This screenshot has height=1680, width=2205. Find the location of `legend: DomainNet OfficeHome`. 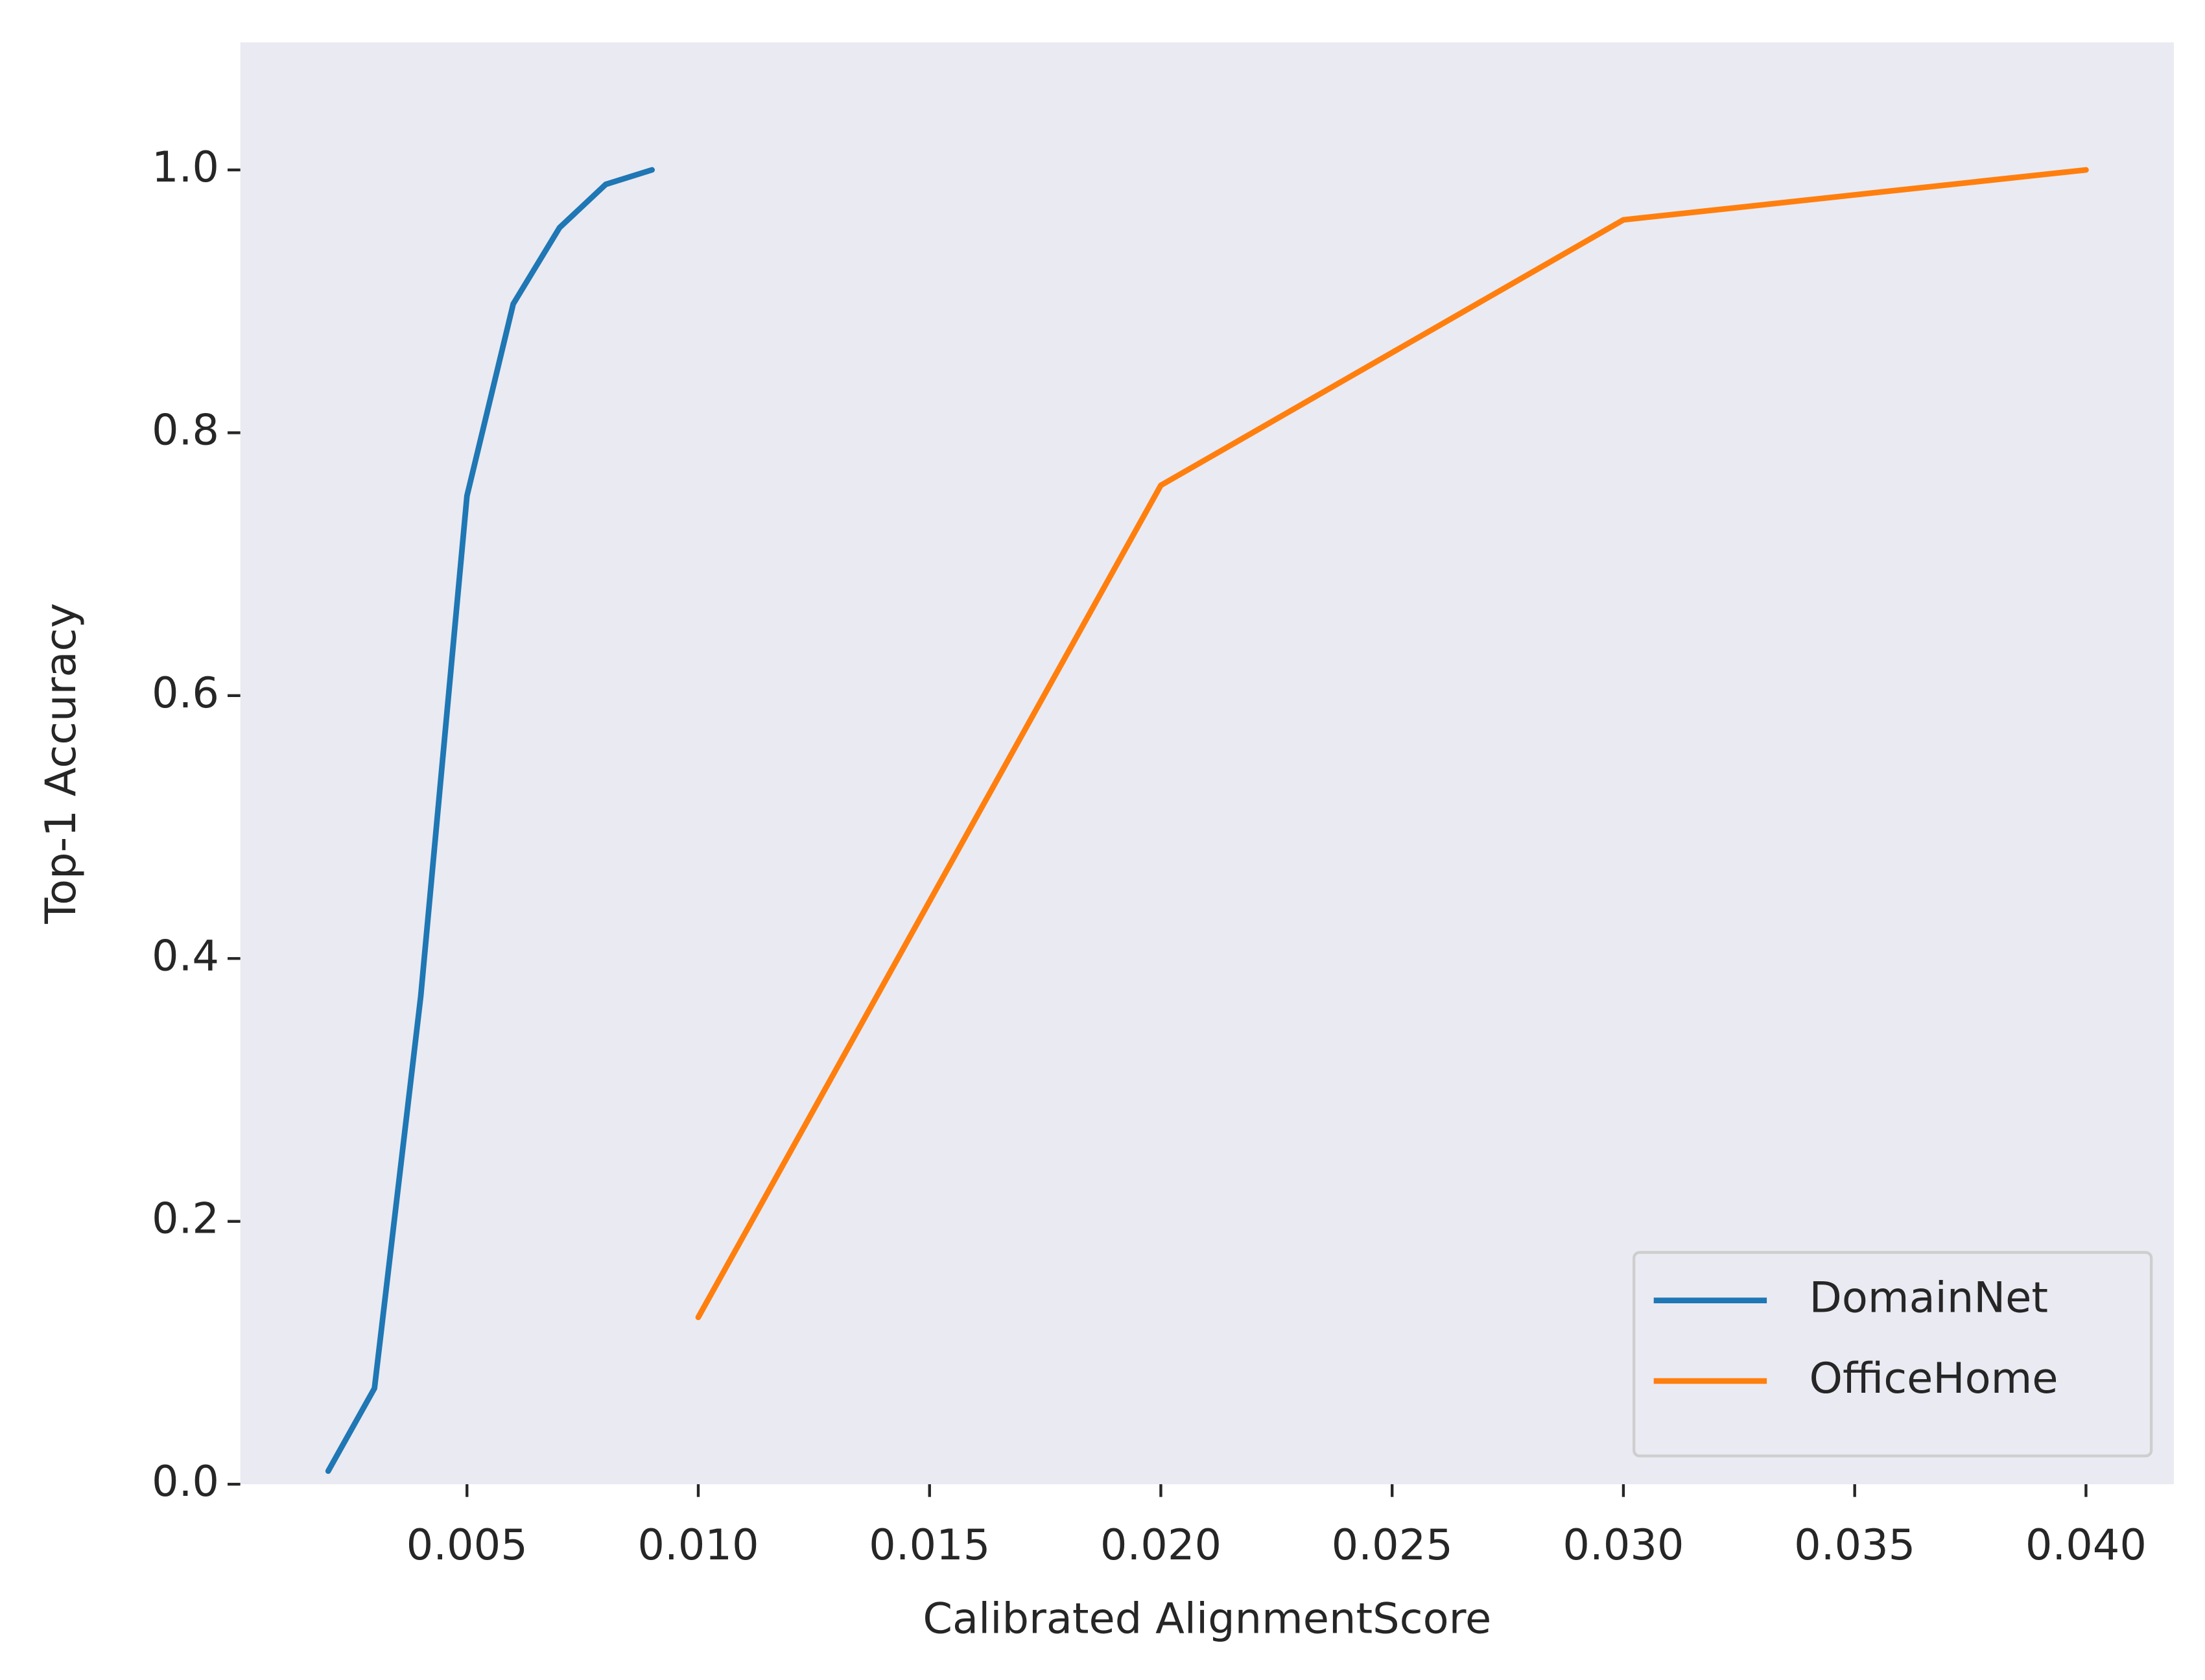

legend: DomainNet OfficeHome is located at coordinates (1893, 1354).